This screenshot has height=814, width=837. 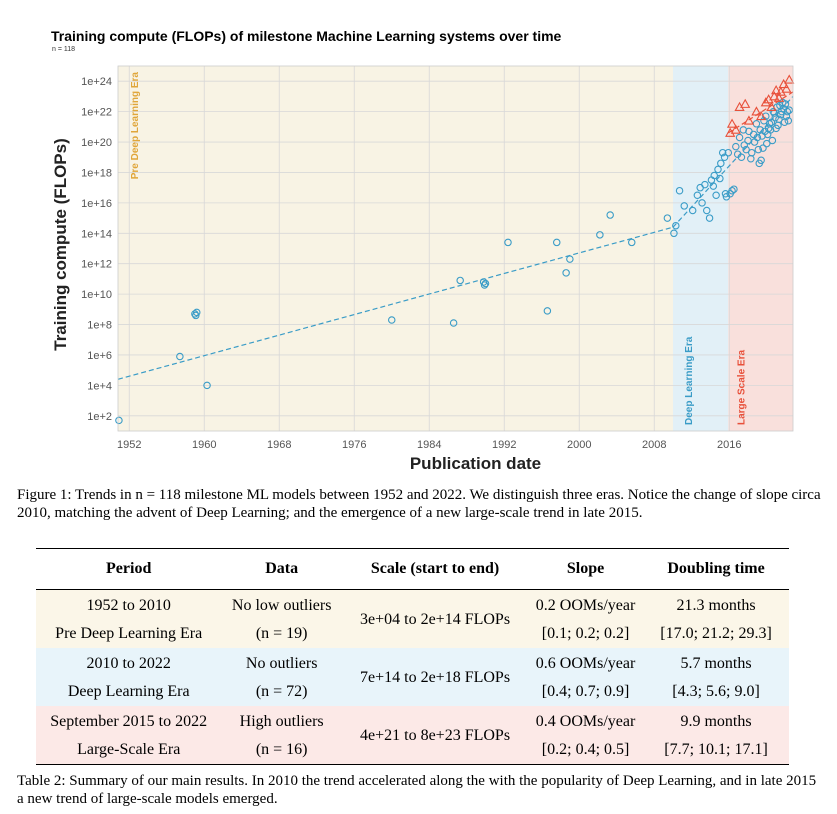 What do you see at coordinates (281, 663) in the screenshot?
I see `data-cell: No outliers` at bounding box center [281, 663].